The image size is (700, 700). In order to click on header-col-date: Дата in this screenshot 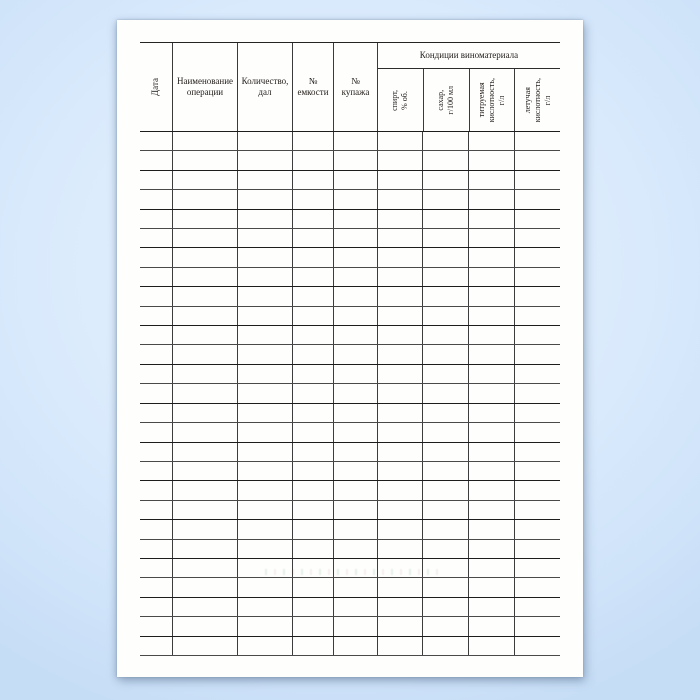, I will do `click(156, 87)`.